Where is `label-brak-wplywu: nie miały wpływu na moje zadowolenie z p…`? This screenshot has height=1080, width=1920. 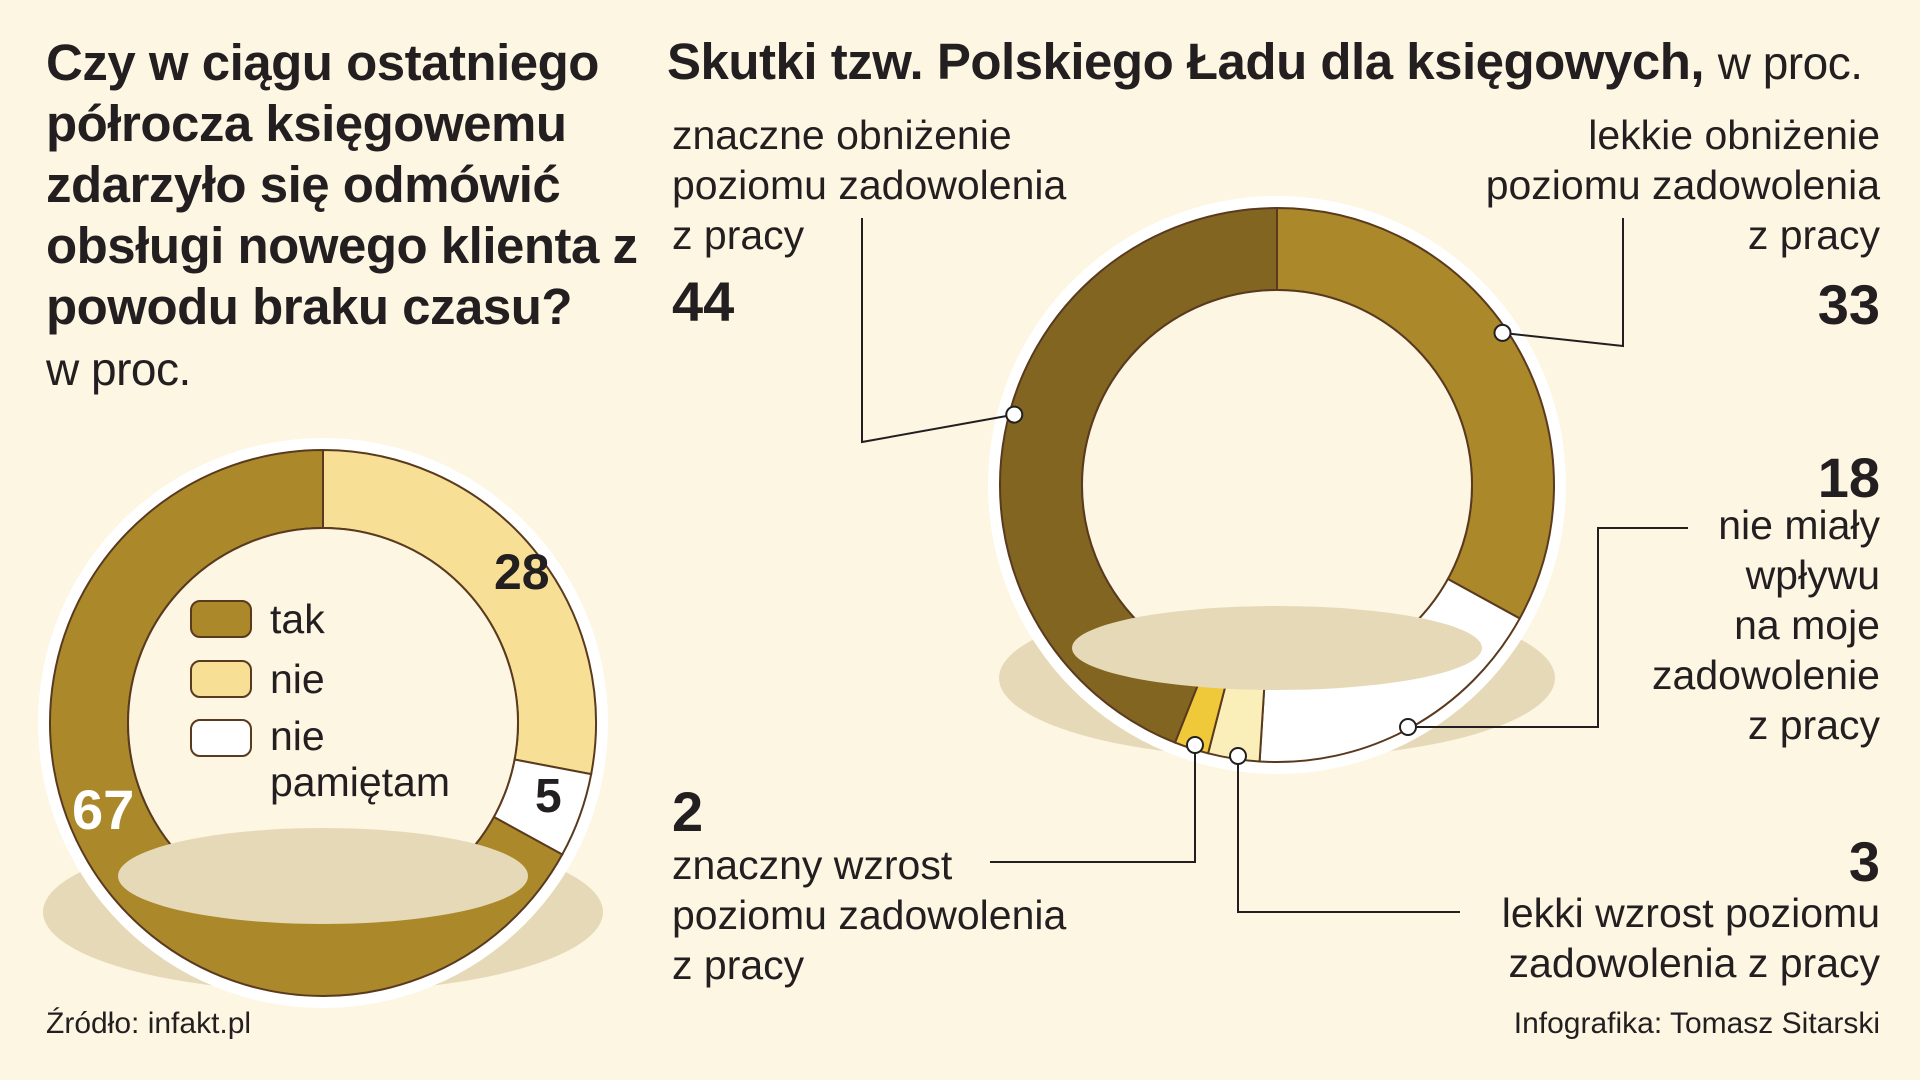 label-brak-wplywu: nie miały wpływu na moje zadowolenie z p… is located at coordinates (1766, 625).